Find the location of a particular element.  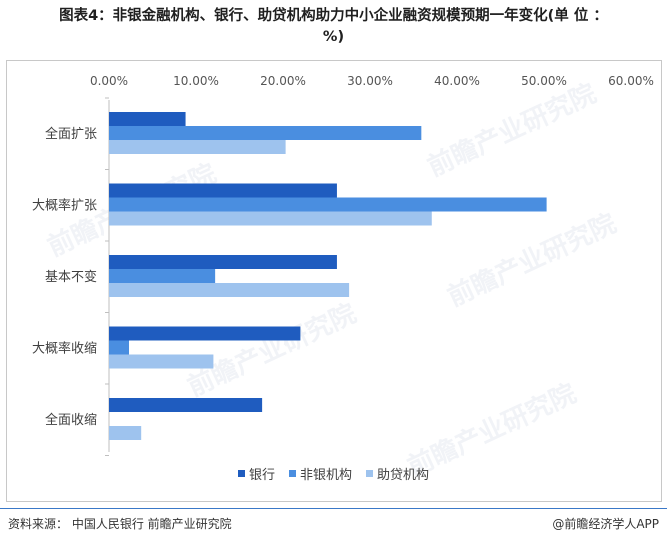

source-note: 资料来源： 中国人民银行 前瞻产业研究院 is located at coordinates (120, 524).